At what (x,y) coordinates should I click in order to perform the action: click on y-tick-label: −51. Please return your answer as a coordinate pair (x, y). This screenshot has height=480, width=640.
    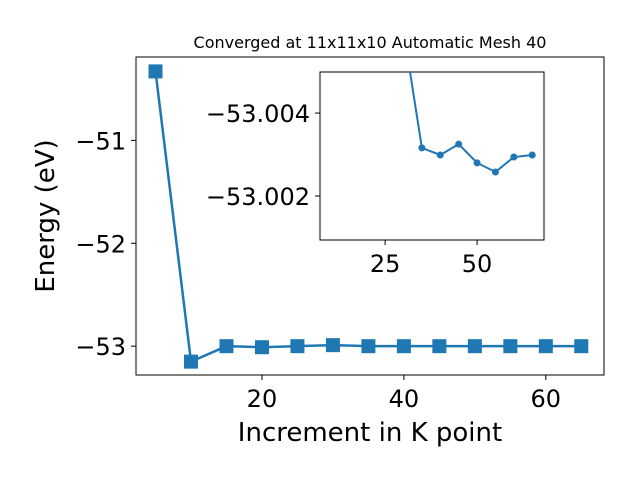
    Looking at the image, I should click on (100, 141).